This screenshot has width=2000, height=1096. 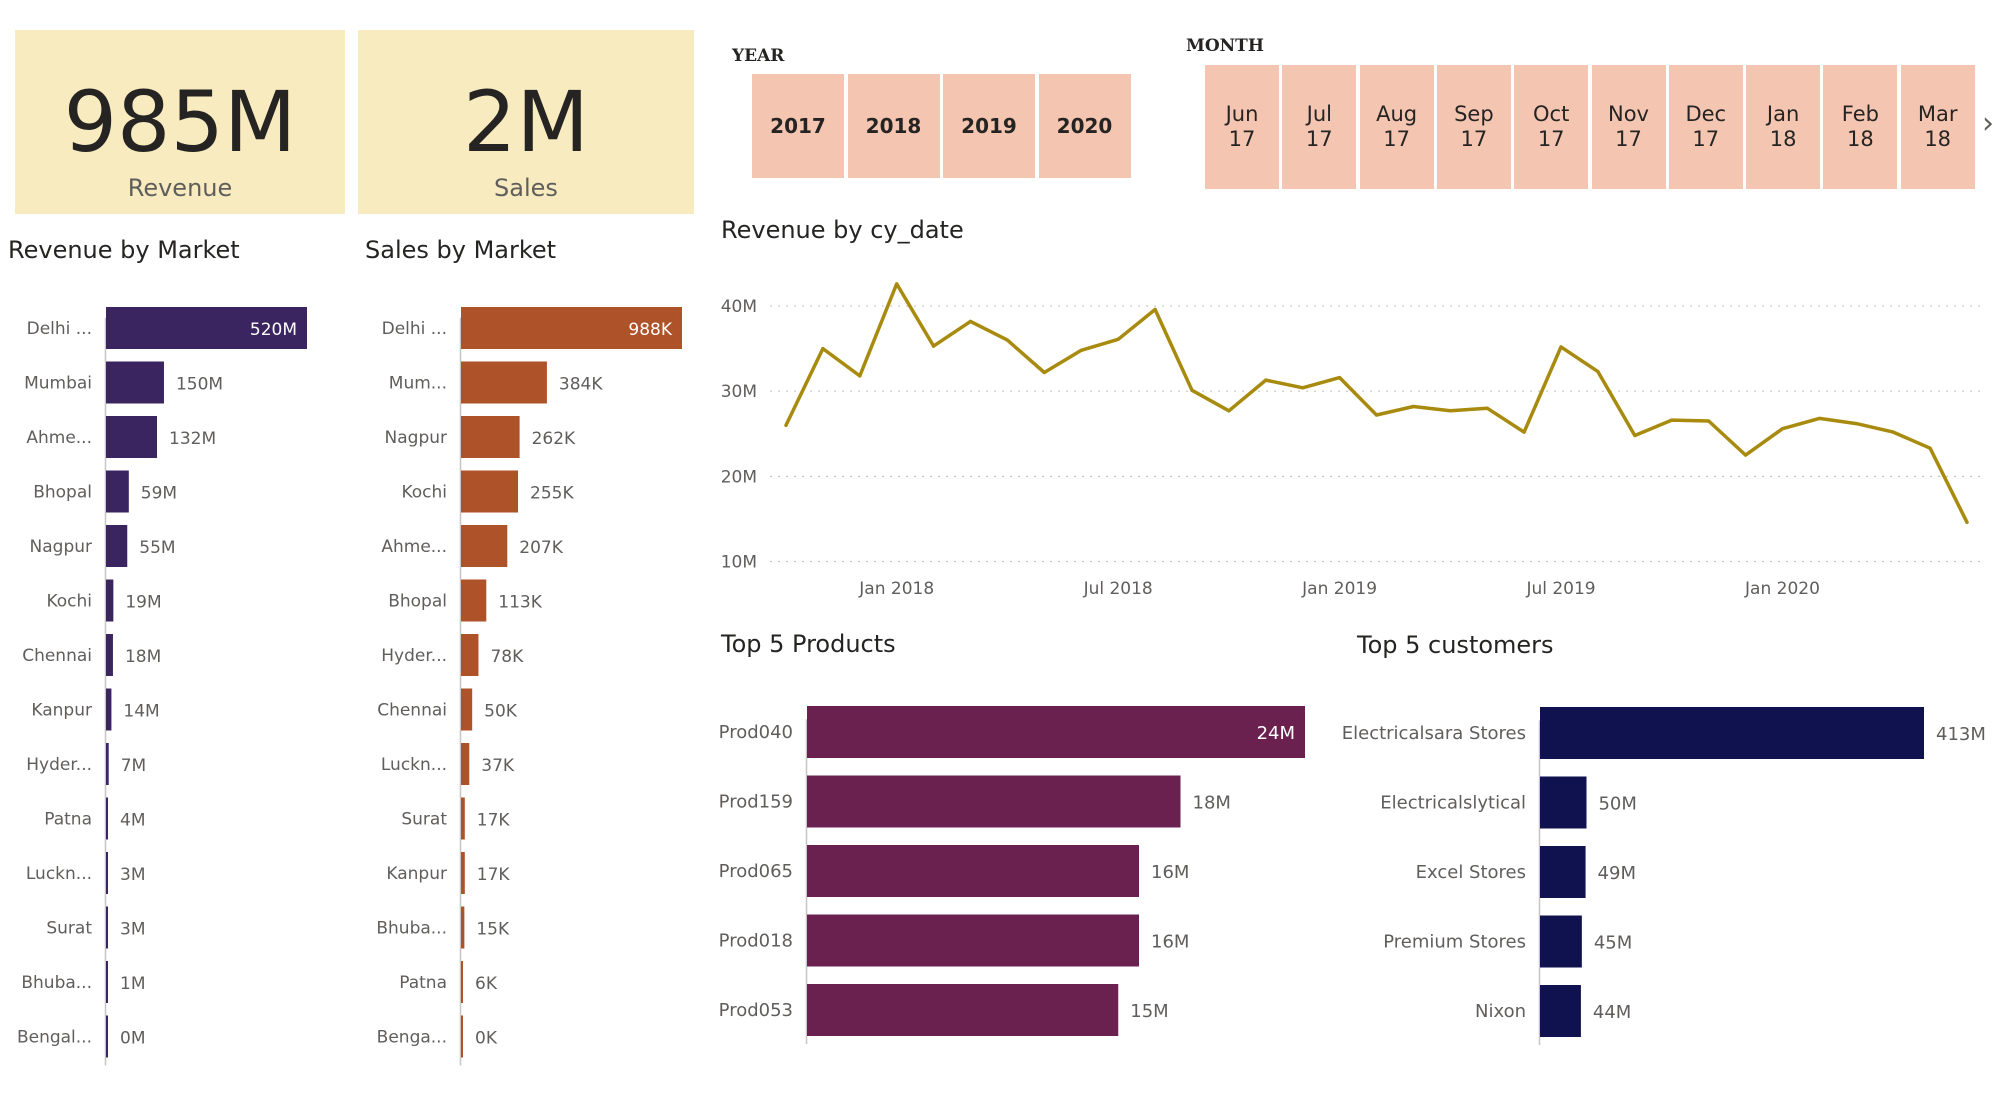 I want to click on revenue-by-market-data-label: 1M, so click(x=132, y=984).